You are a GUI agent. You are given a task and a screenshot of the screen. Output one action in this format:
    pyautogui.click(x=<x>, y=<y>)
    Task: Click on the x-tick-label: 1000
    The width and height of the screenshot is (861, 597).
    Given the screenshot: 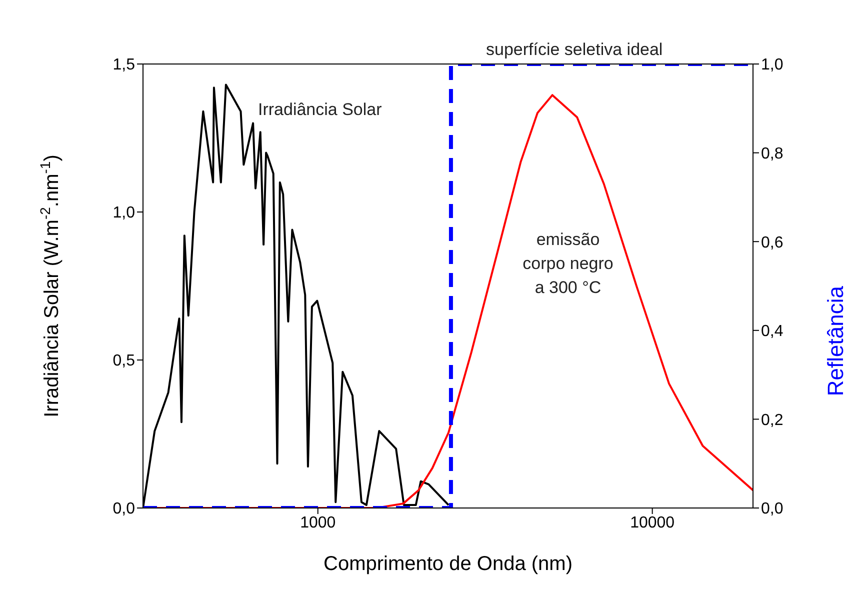 What is the action you would take?
    pyautogui.click(x=318, y=523)
    